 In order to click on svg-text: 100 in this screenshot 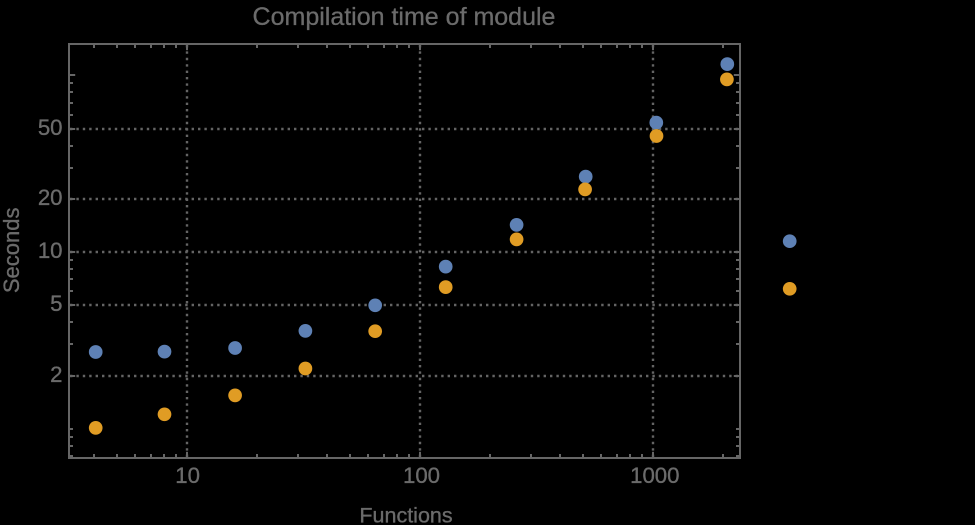, I will do `click(421, 475)`.